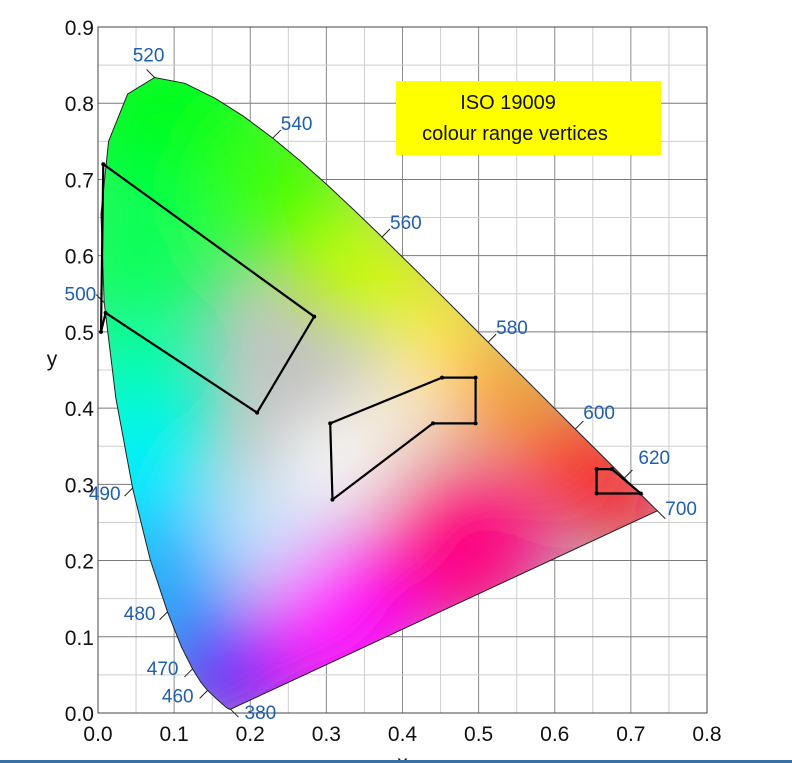  What do you see at coordinates (79, 180) in the screenshot?
I see `y-tick-label: 0.7` at bounding box center [79, 180].